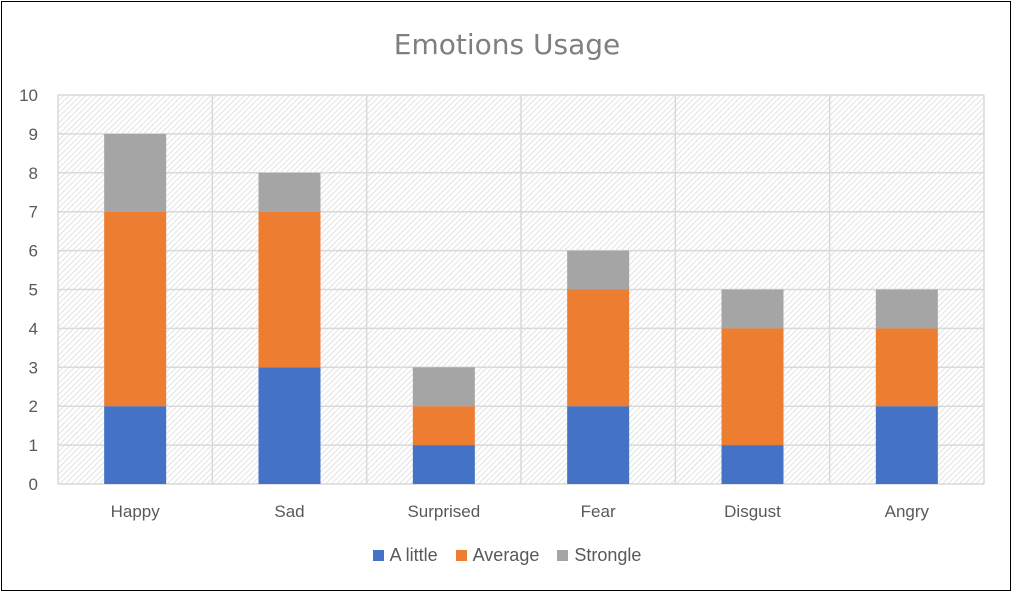  What do you see at coordinates (443, 387) in the screenshot?
I see `bar-surprised-strongle` at bounding box center [443, 387].